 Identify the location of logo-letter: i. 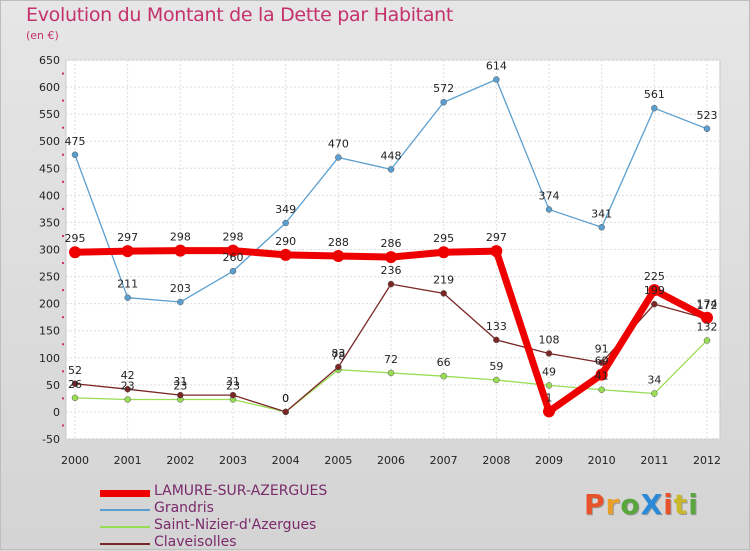
(668, 504).